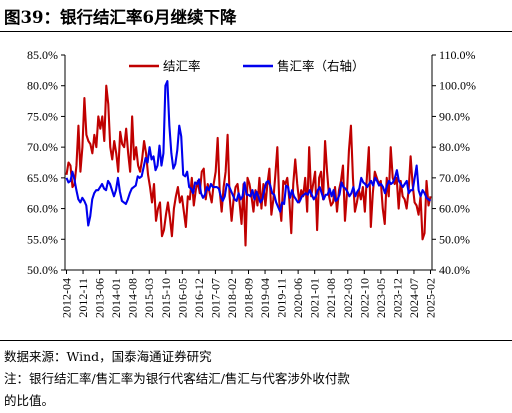 This screenshot has height=413, width=512. What do you see at coordinates (67, 298) in the screenshot?
I see `x-tick-label: 2012-04` at bounding box center [67, 298].